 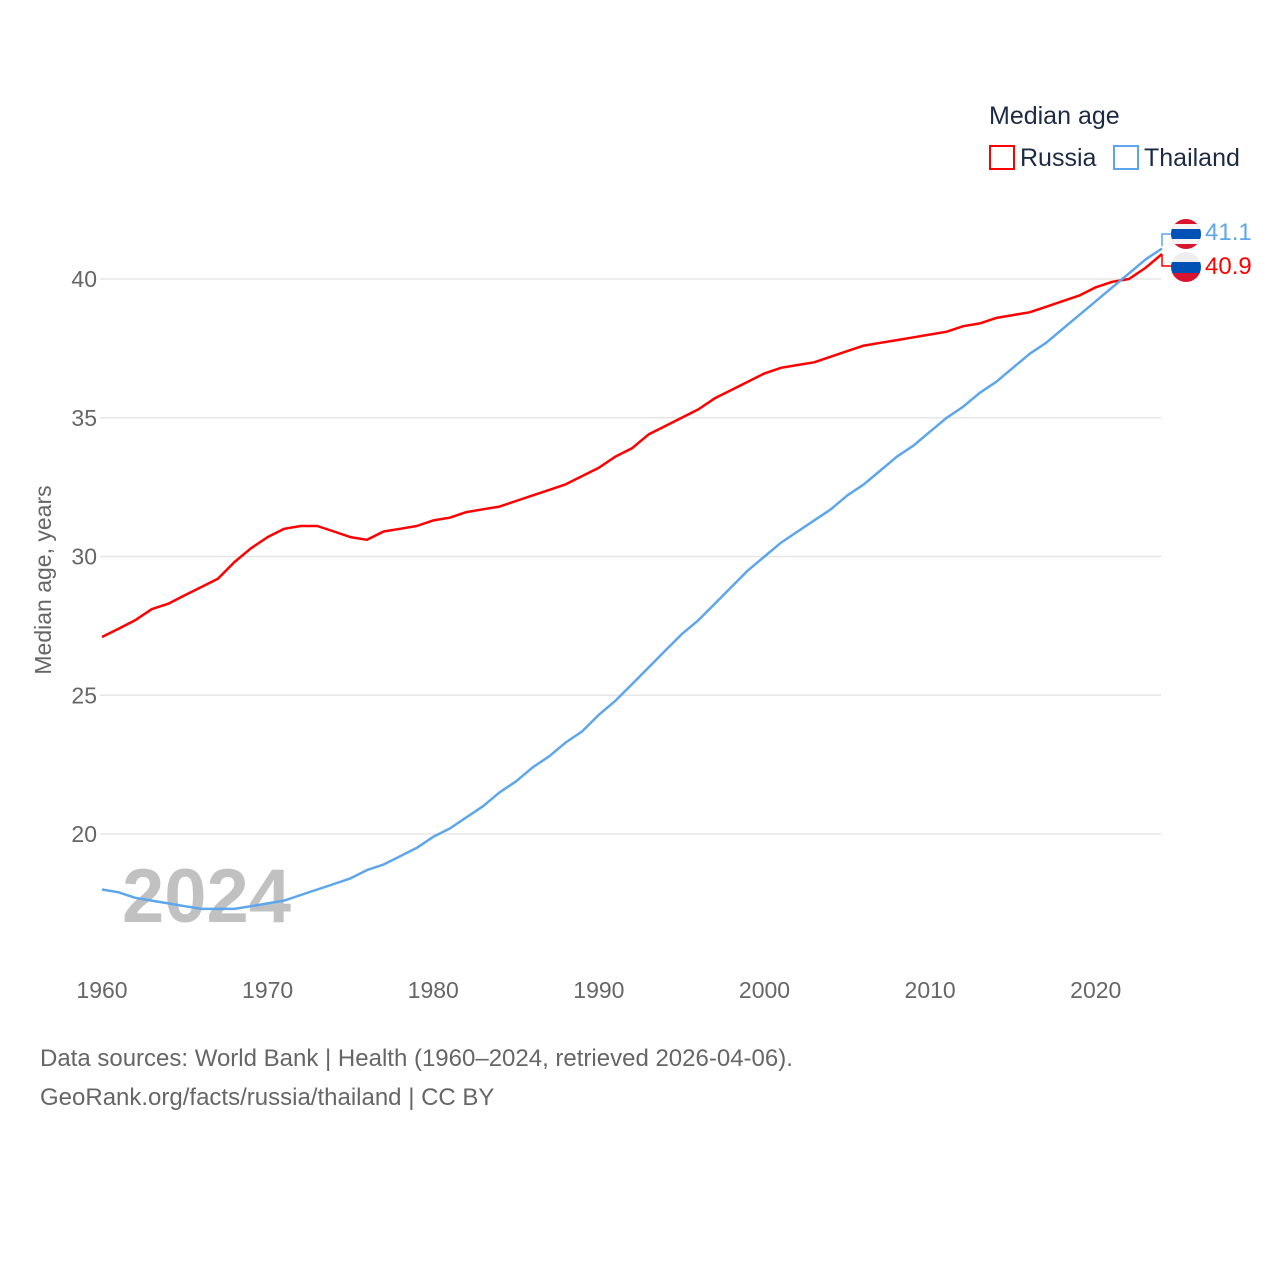 What do you see at coordinates (1002, 157) in the screenshot?
I see `legend-swatch-russia` at bounding box center [1002, 157].